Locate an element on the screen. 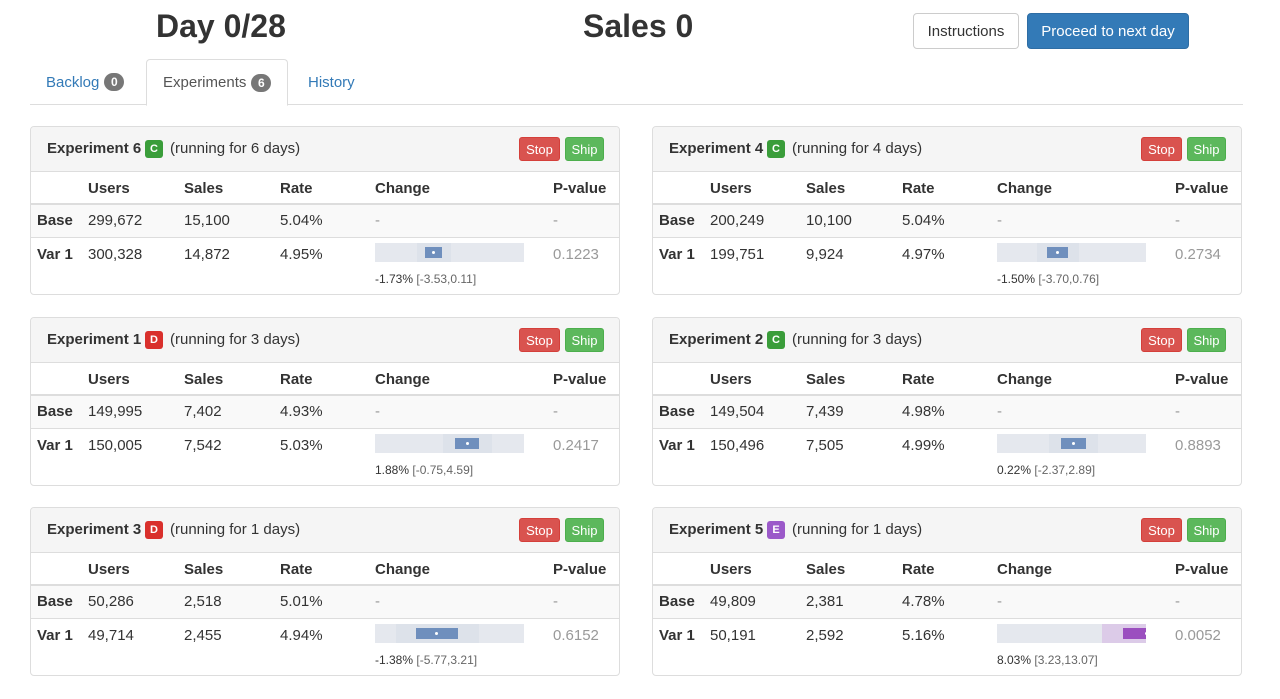 The height and width of the screenshot is (699, 1280). instructions-button: Instructions is located at coordinates (966, 31).